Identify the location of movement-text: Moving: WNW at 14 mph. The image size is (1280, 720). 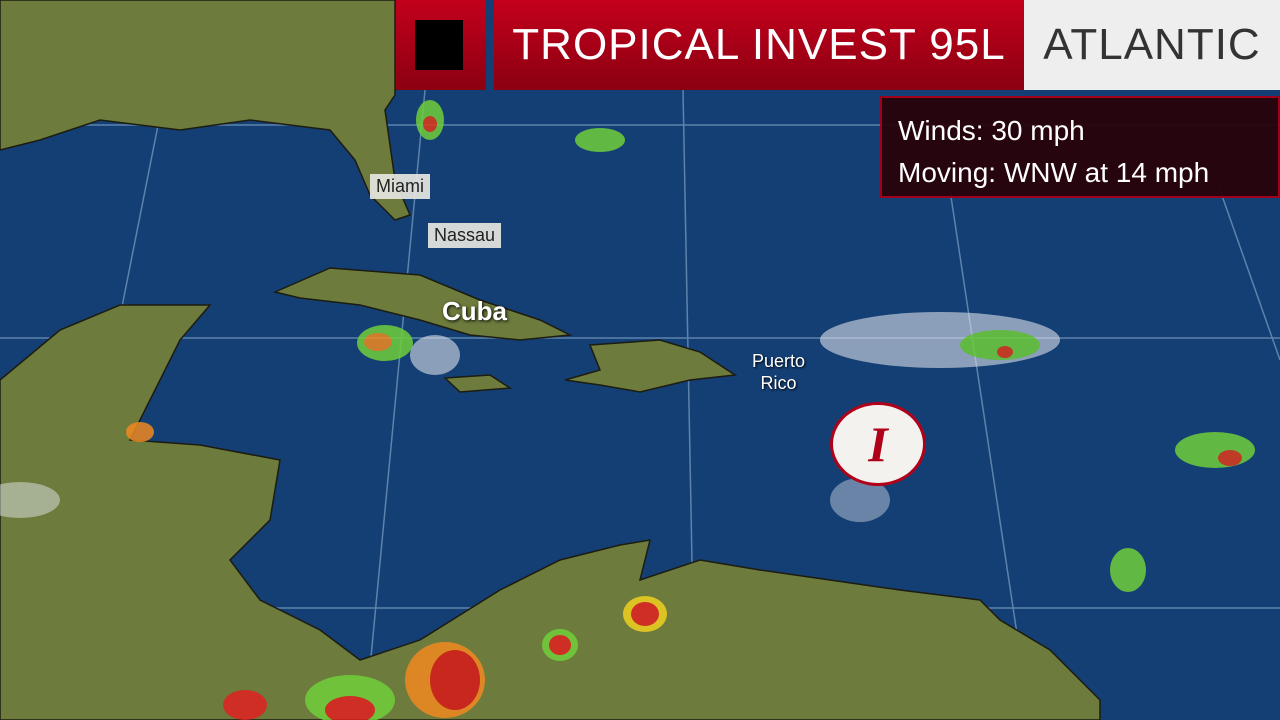
(1054, 172).